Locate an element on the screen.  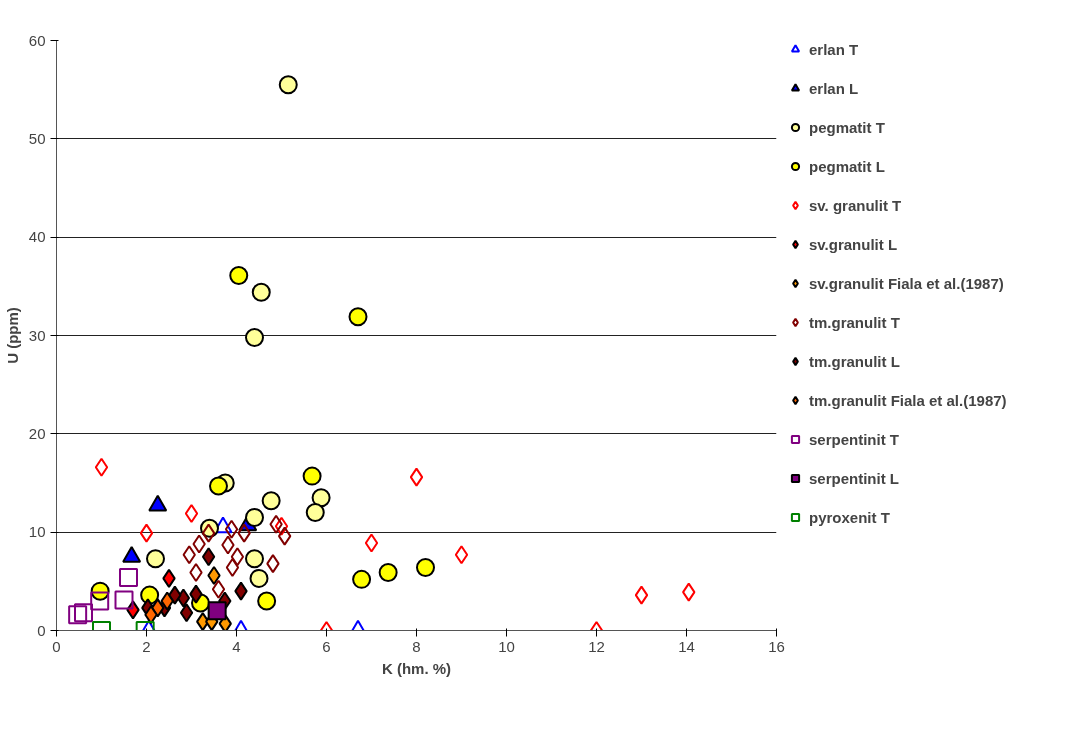
x-tick-label: 2 is located at coordinates (146, 646).